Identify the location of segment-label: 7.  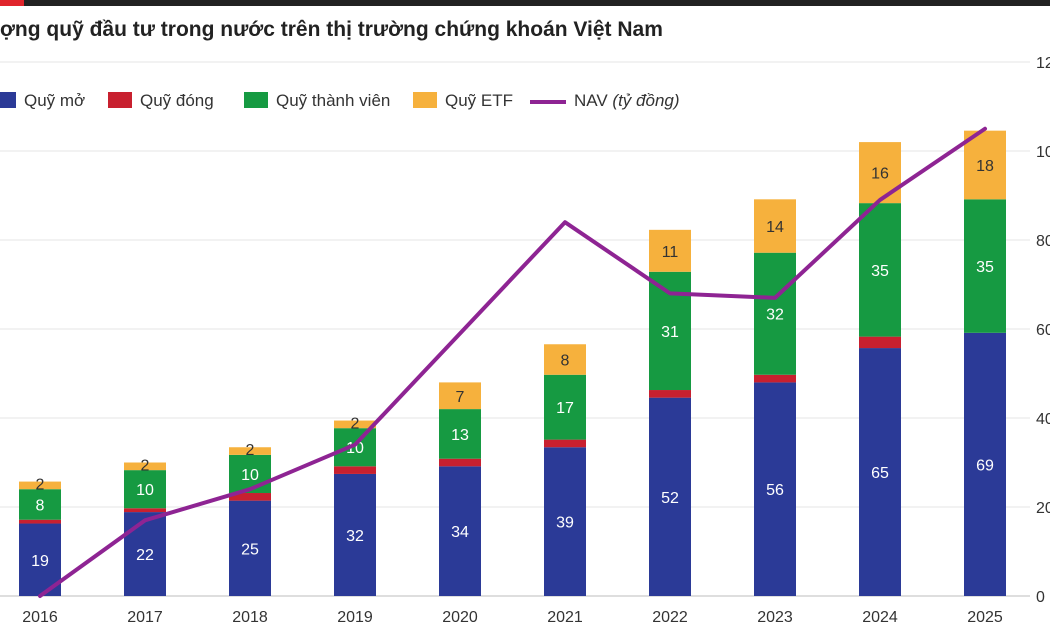
(460, 397).